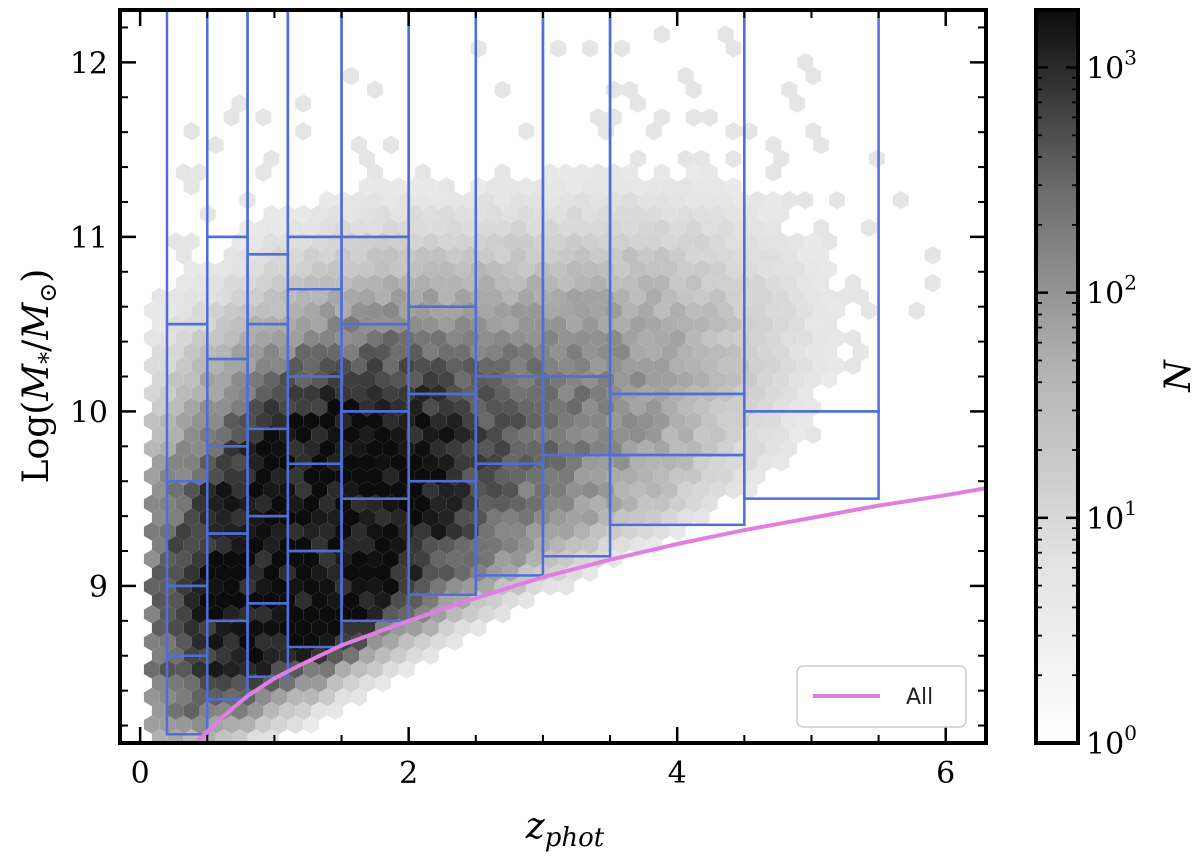  Describe the element at coordinates (39, 376) in the screenshot. I see `y-axis-label: Log(M*/M⊙)` at that location.